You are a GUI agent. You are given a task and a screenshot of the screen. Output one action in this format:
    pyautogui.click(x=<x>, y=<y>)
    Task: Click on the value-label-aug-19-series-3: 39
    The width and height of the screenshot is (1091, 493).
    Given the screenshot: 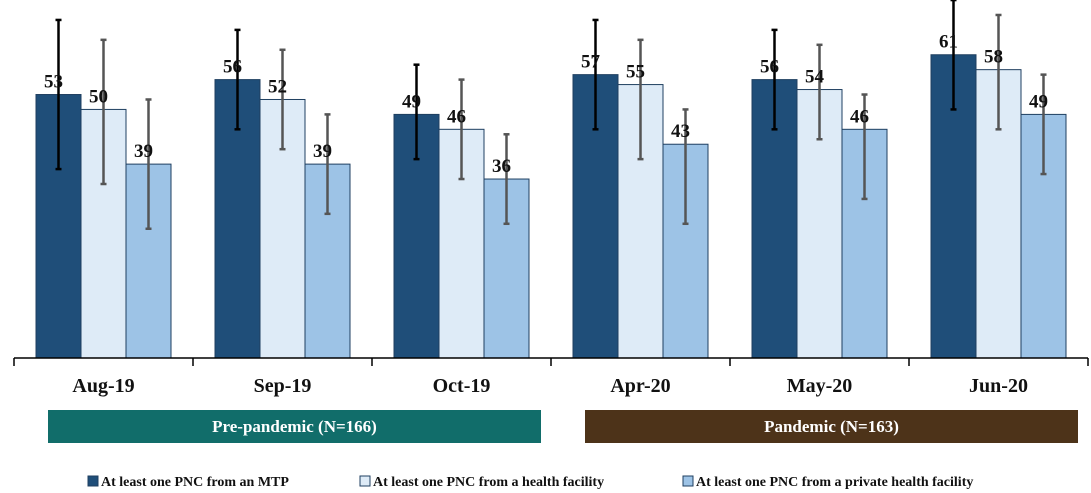 What is the action you would take?
    pyautogui.click(x=143, y=151)
    